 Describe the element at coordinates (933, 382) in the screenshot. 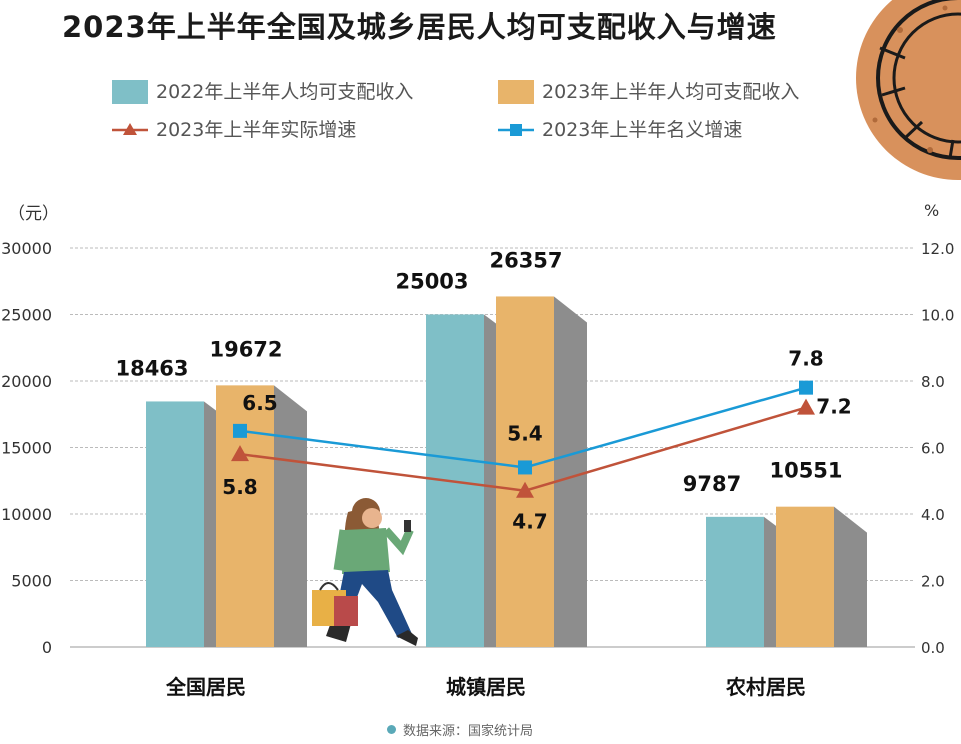

I see `y2-tick-label: 8.0` at that location.